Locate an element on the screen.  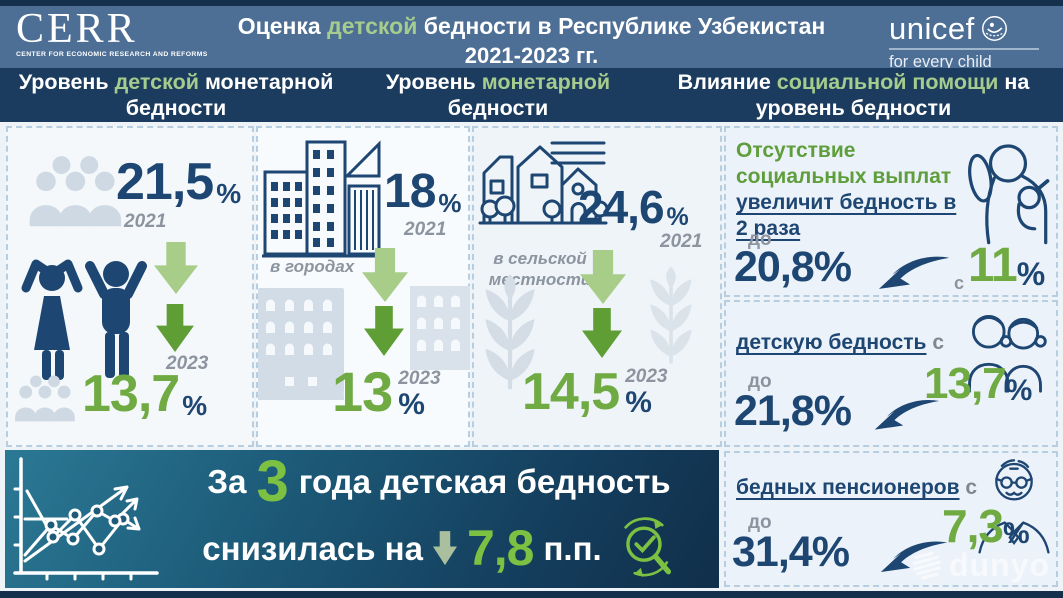
value-2021: 24,6 % is located at coordinates (633, 207).